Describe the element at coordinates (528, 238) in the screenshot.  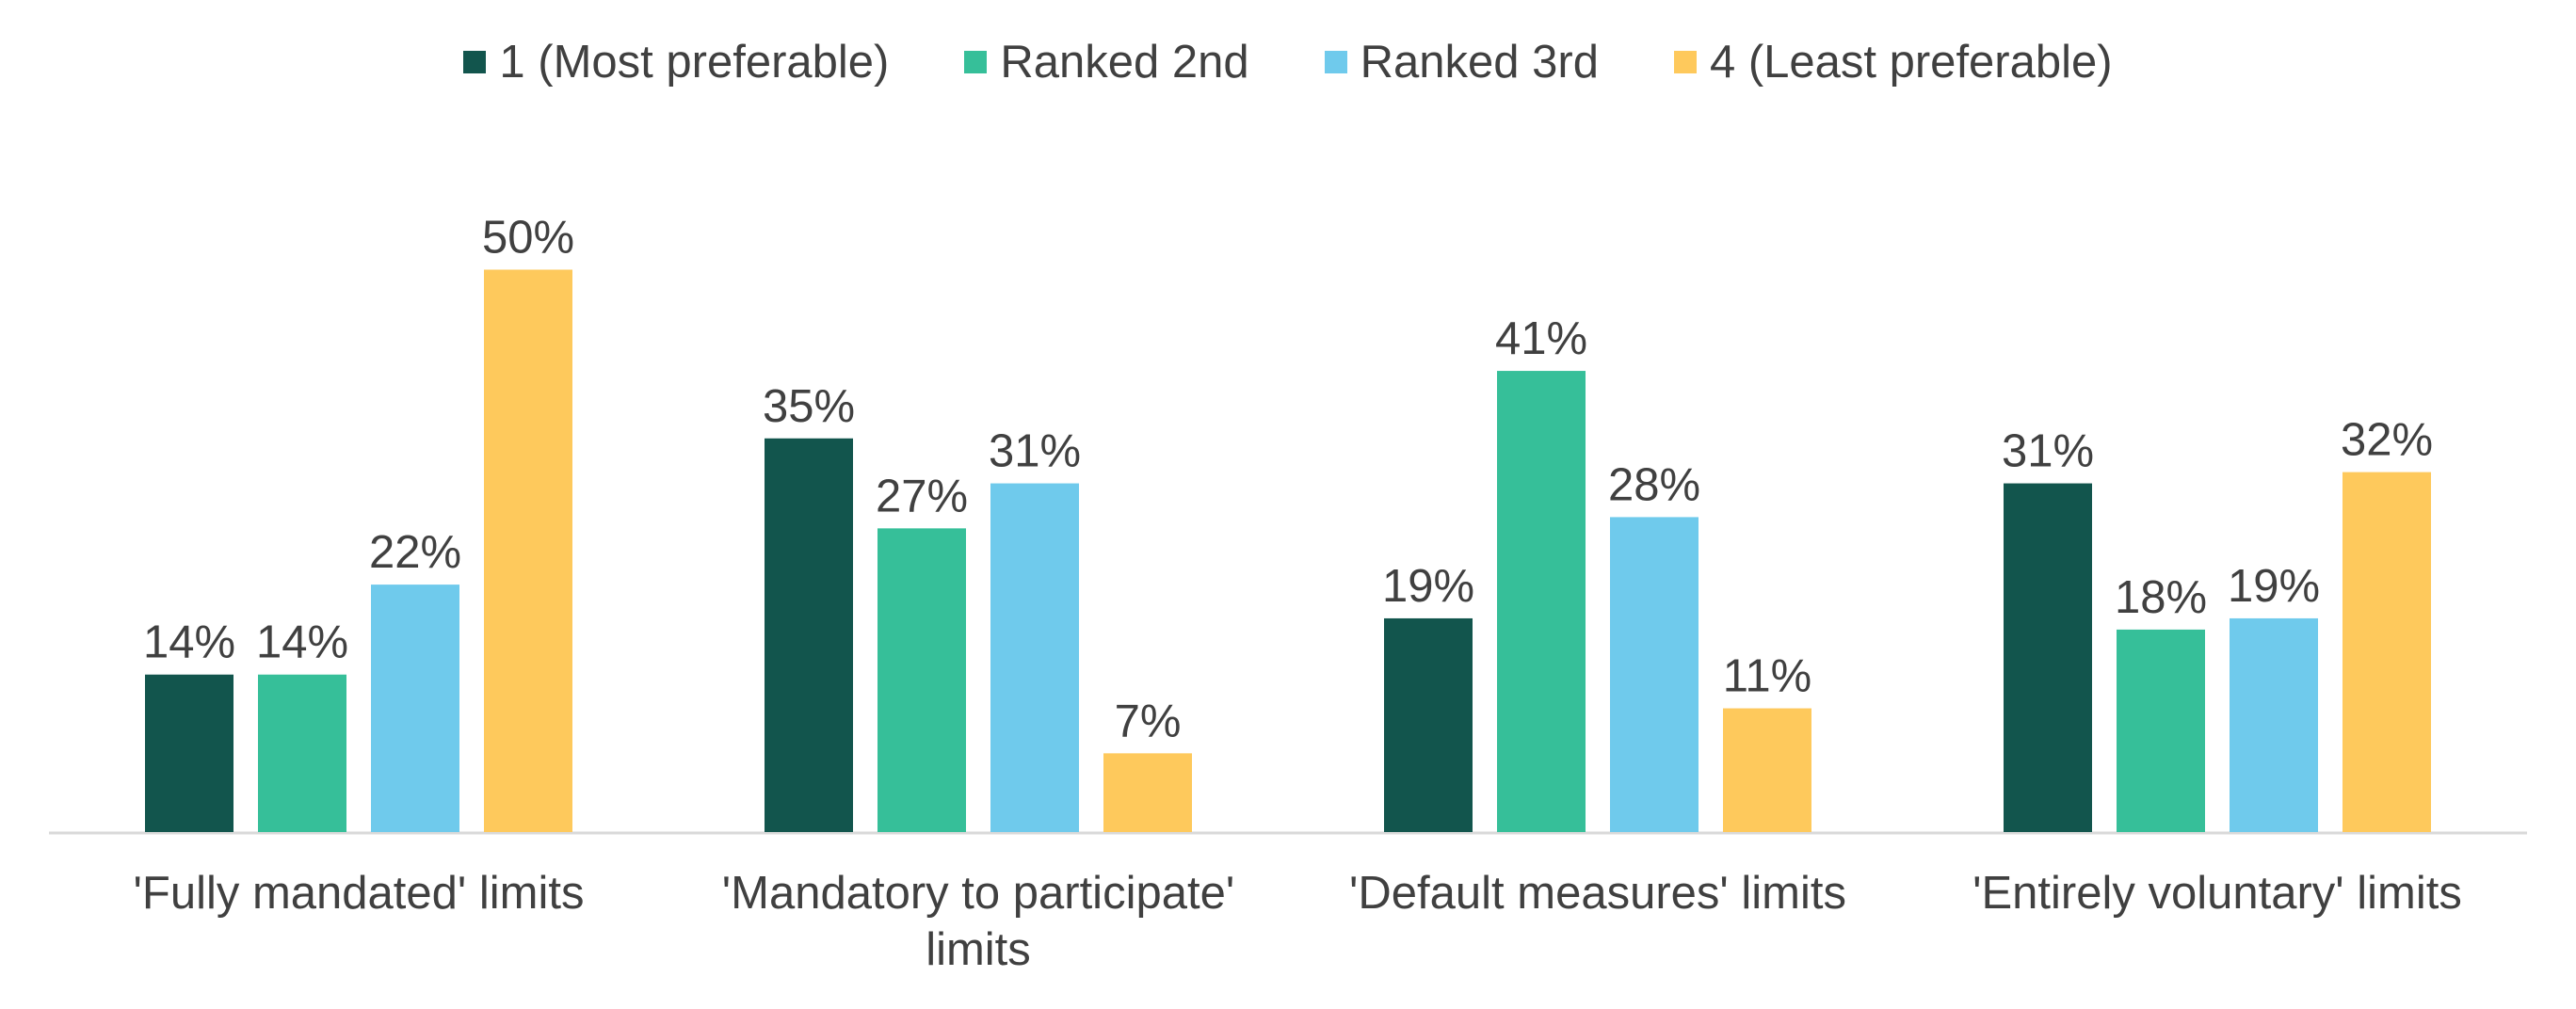
I see `data-label: 50%` at that location.